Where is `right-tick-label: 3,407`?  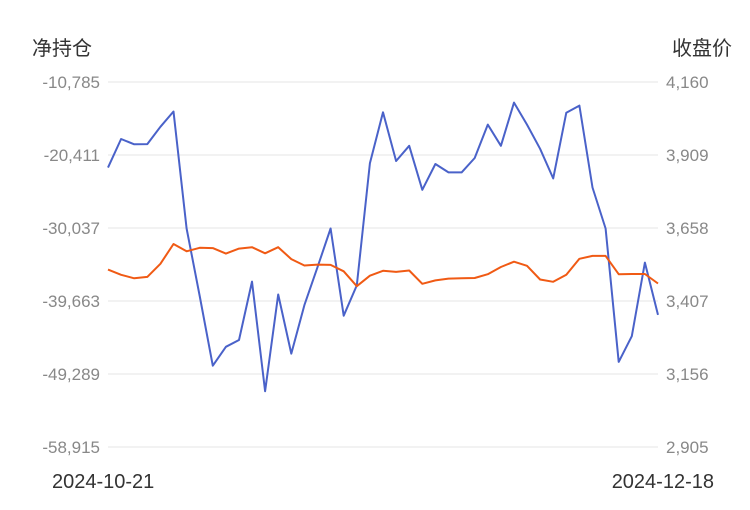 right-tick-label: 3,407 is located at coordinates (687, 301).